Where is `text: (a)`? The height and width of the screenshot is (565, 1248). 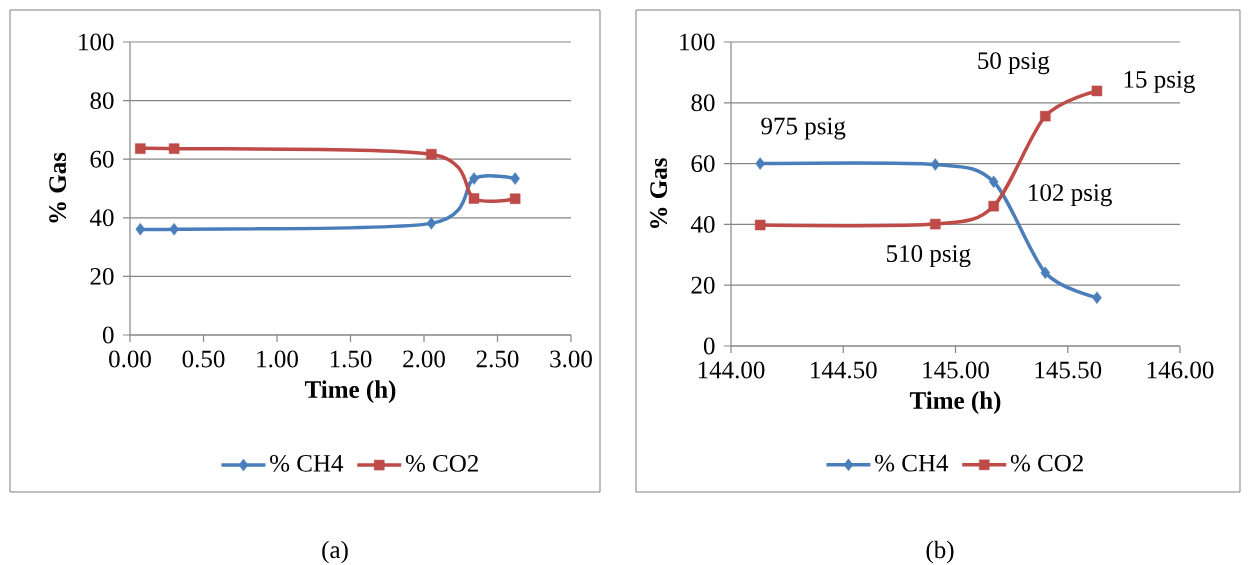
text: (a) is located at coordinates (335, 552).